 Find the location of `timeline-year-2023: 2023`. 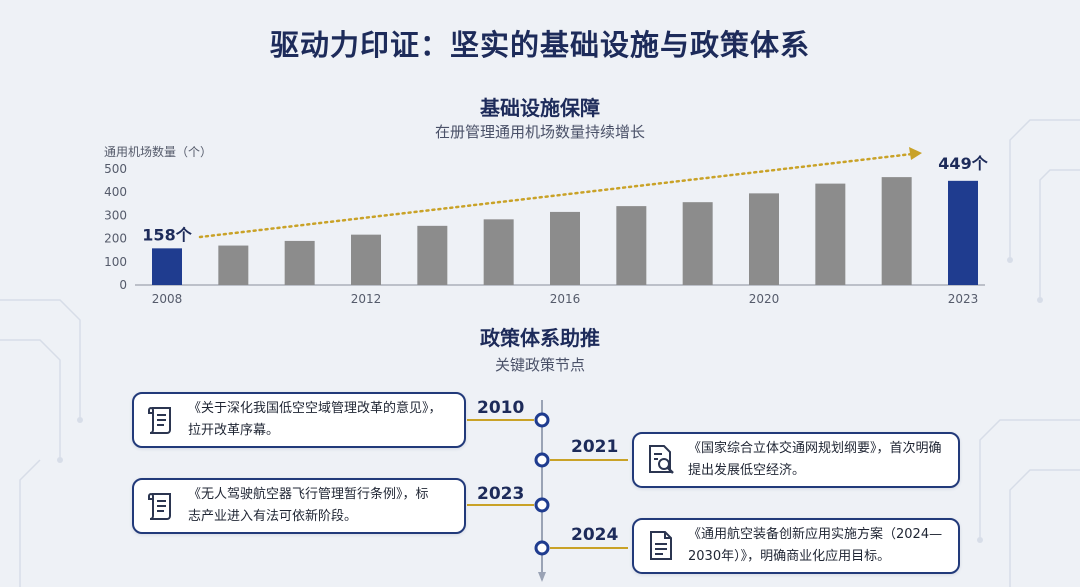

timeline-year-2023: 2023 is located at coordinates (501, 494).